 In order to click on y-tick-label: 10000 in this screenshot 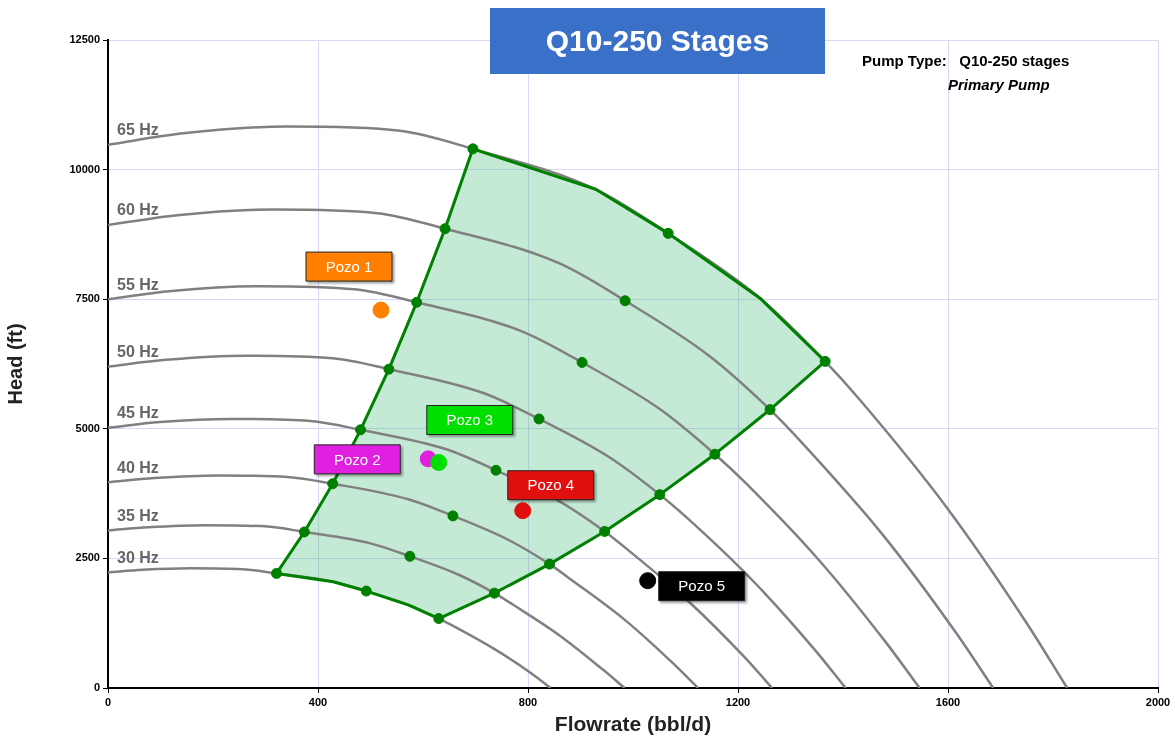, I will do `click(84, 168)`.